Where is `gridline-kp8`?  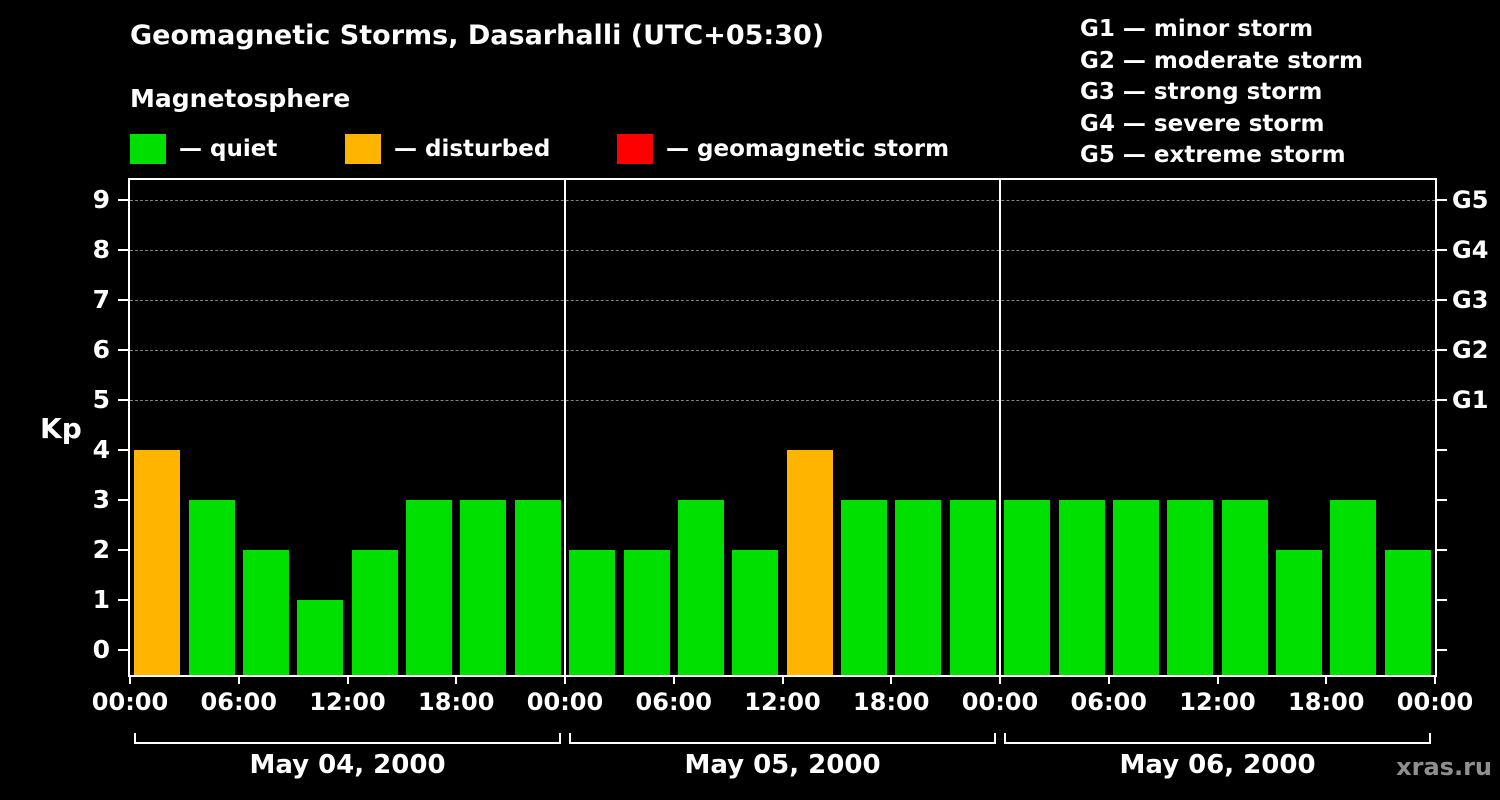 gridline-kp8 is located at coordinates (782, 250).